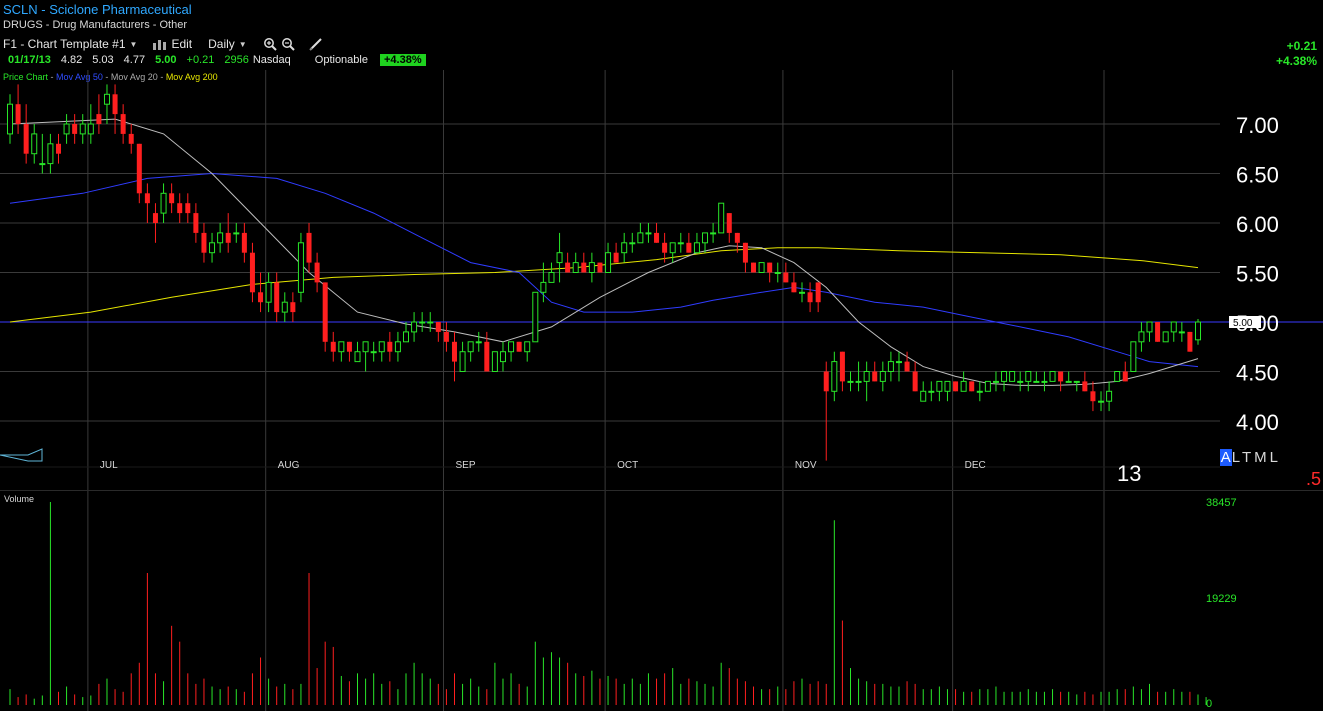 This screenshot has width=1323, height=711. I want to click on change-percent: +4.38%, so click(1296, 61).